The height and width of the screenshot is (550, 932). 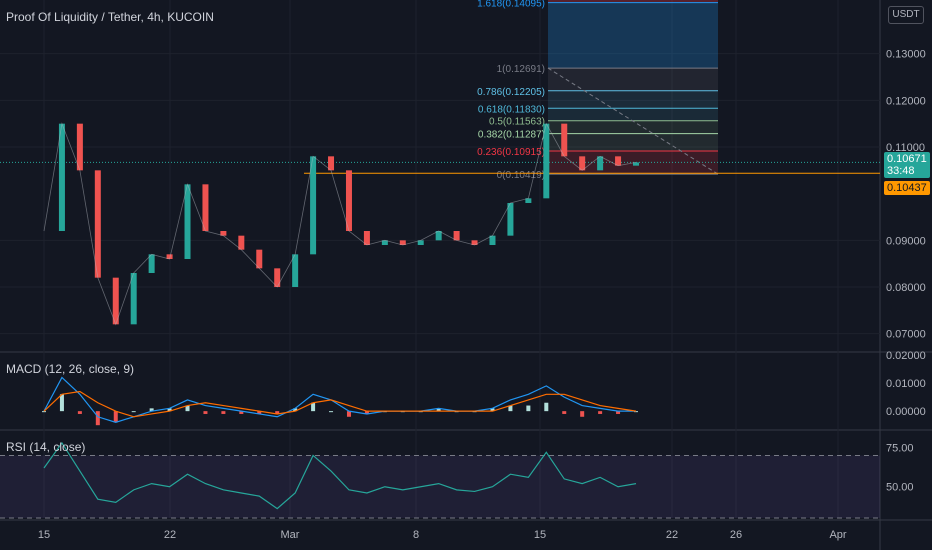 What do you see at coordinates (70, 369) in the screenshot?
I see `macd-label: MACD (12, 26, close, 9)` at bounding box center [70, 369].